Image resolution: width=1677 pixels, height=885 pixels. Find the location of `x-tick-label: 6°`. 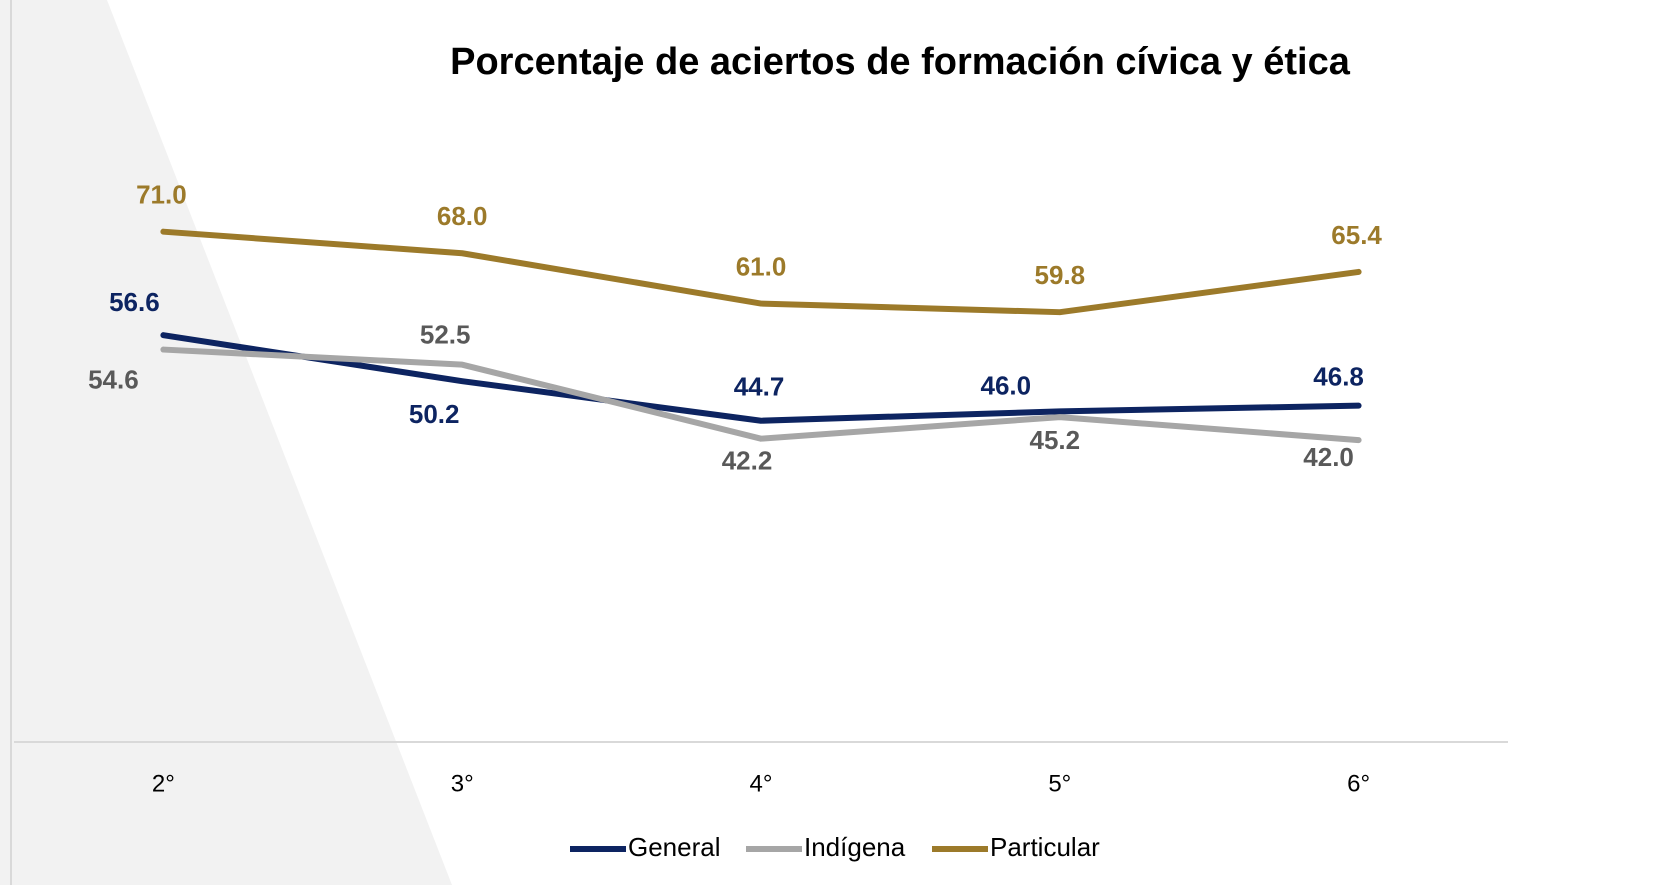

x-tick-label: 6° is located at coordinates (1358, 783).